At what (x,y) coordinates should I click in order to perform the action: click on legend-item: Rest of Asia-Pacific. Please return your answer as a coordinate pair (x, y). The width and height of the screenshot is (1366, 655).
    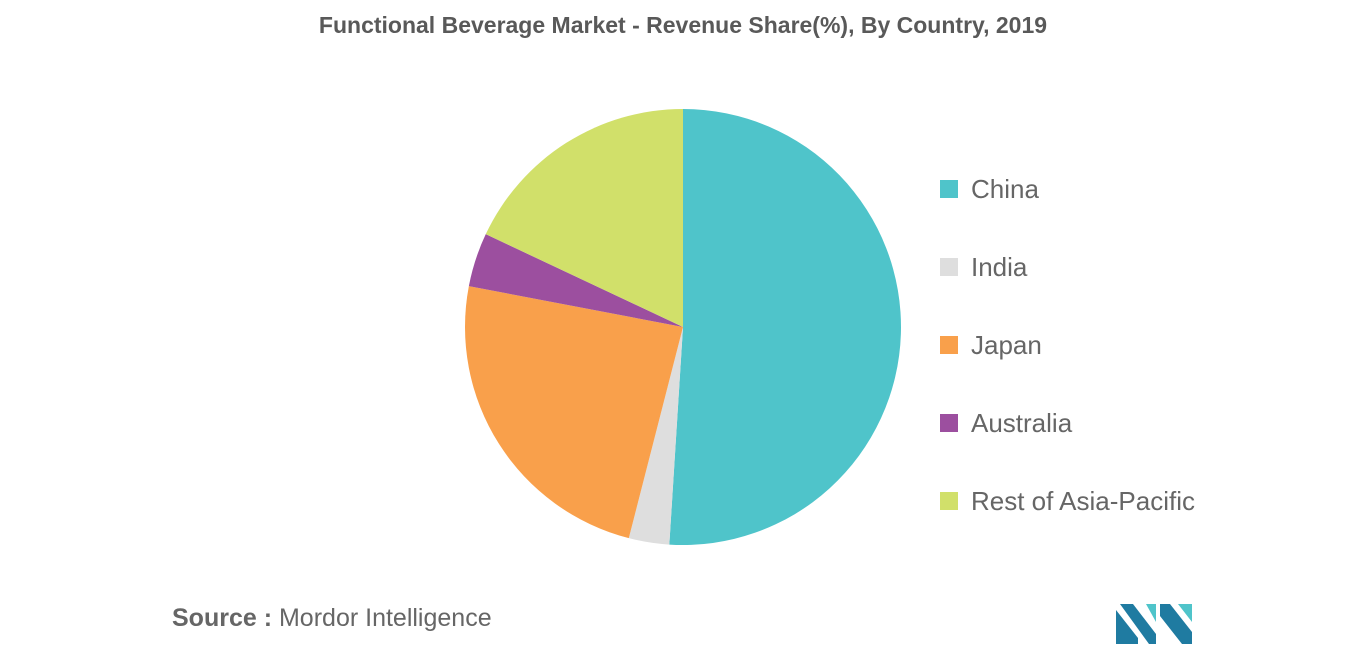
    Looking at the image, I should click on (1067, 501).